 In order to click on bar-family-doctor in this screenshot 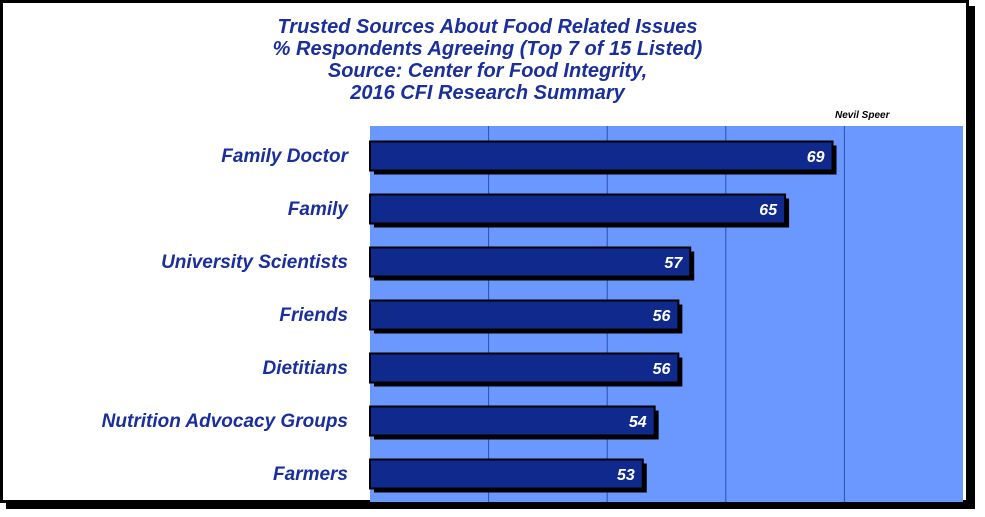, I will do `click(601, 156)`.